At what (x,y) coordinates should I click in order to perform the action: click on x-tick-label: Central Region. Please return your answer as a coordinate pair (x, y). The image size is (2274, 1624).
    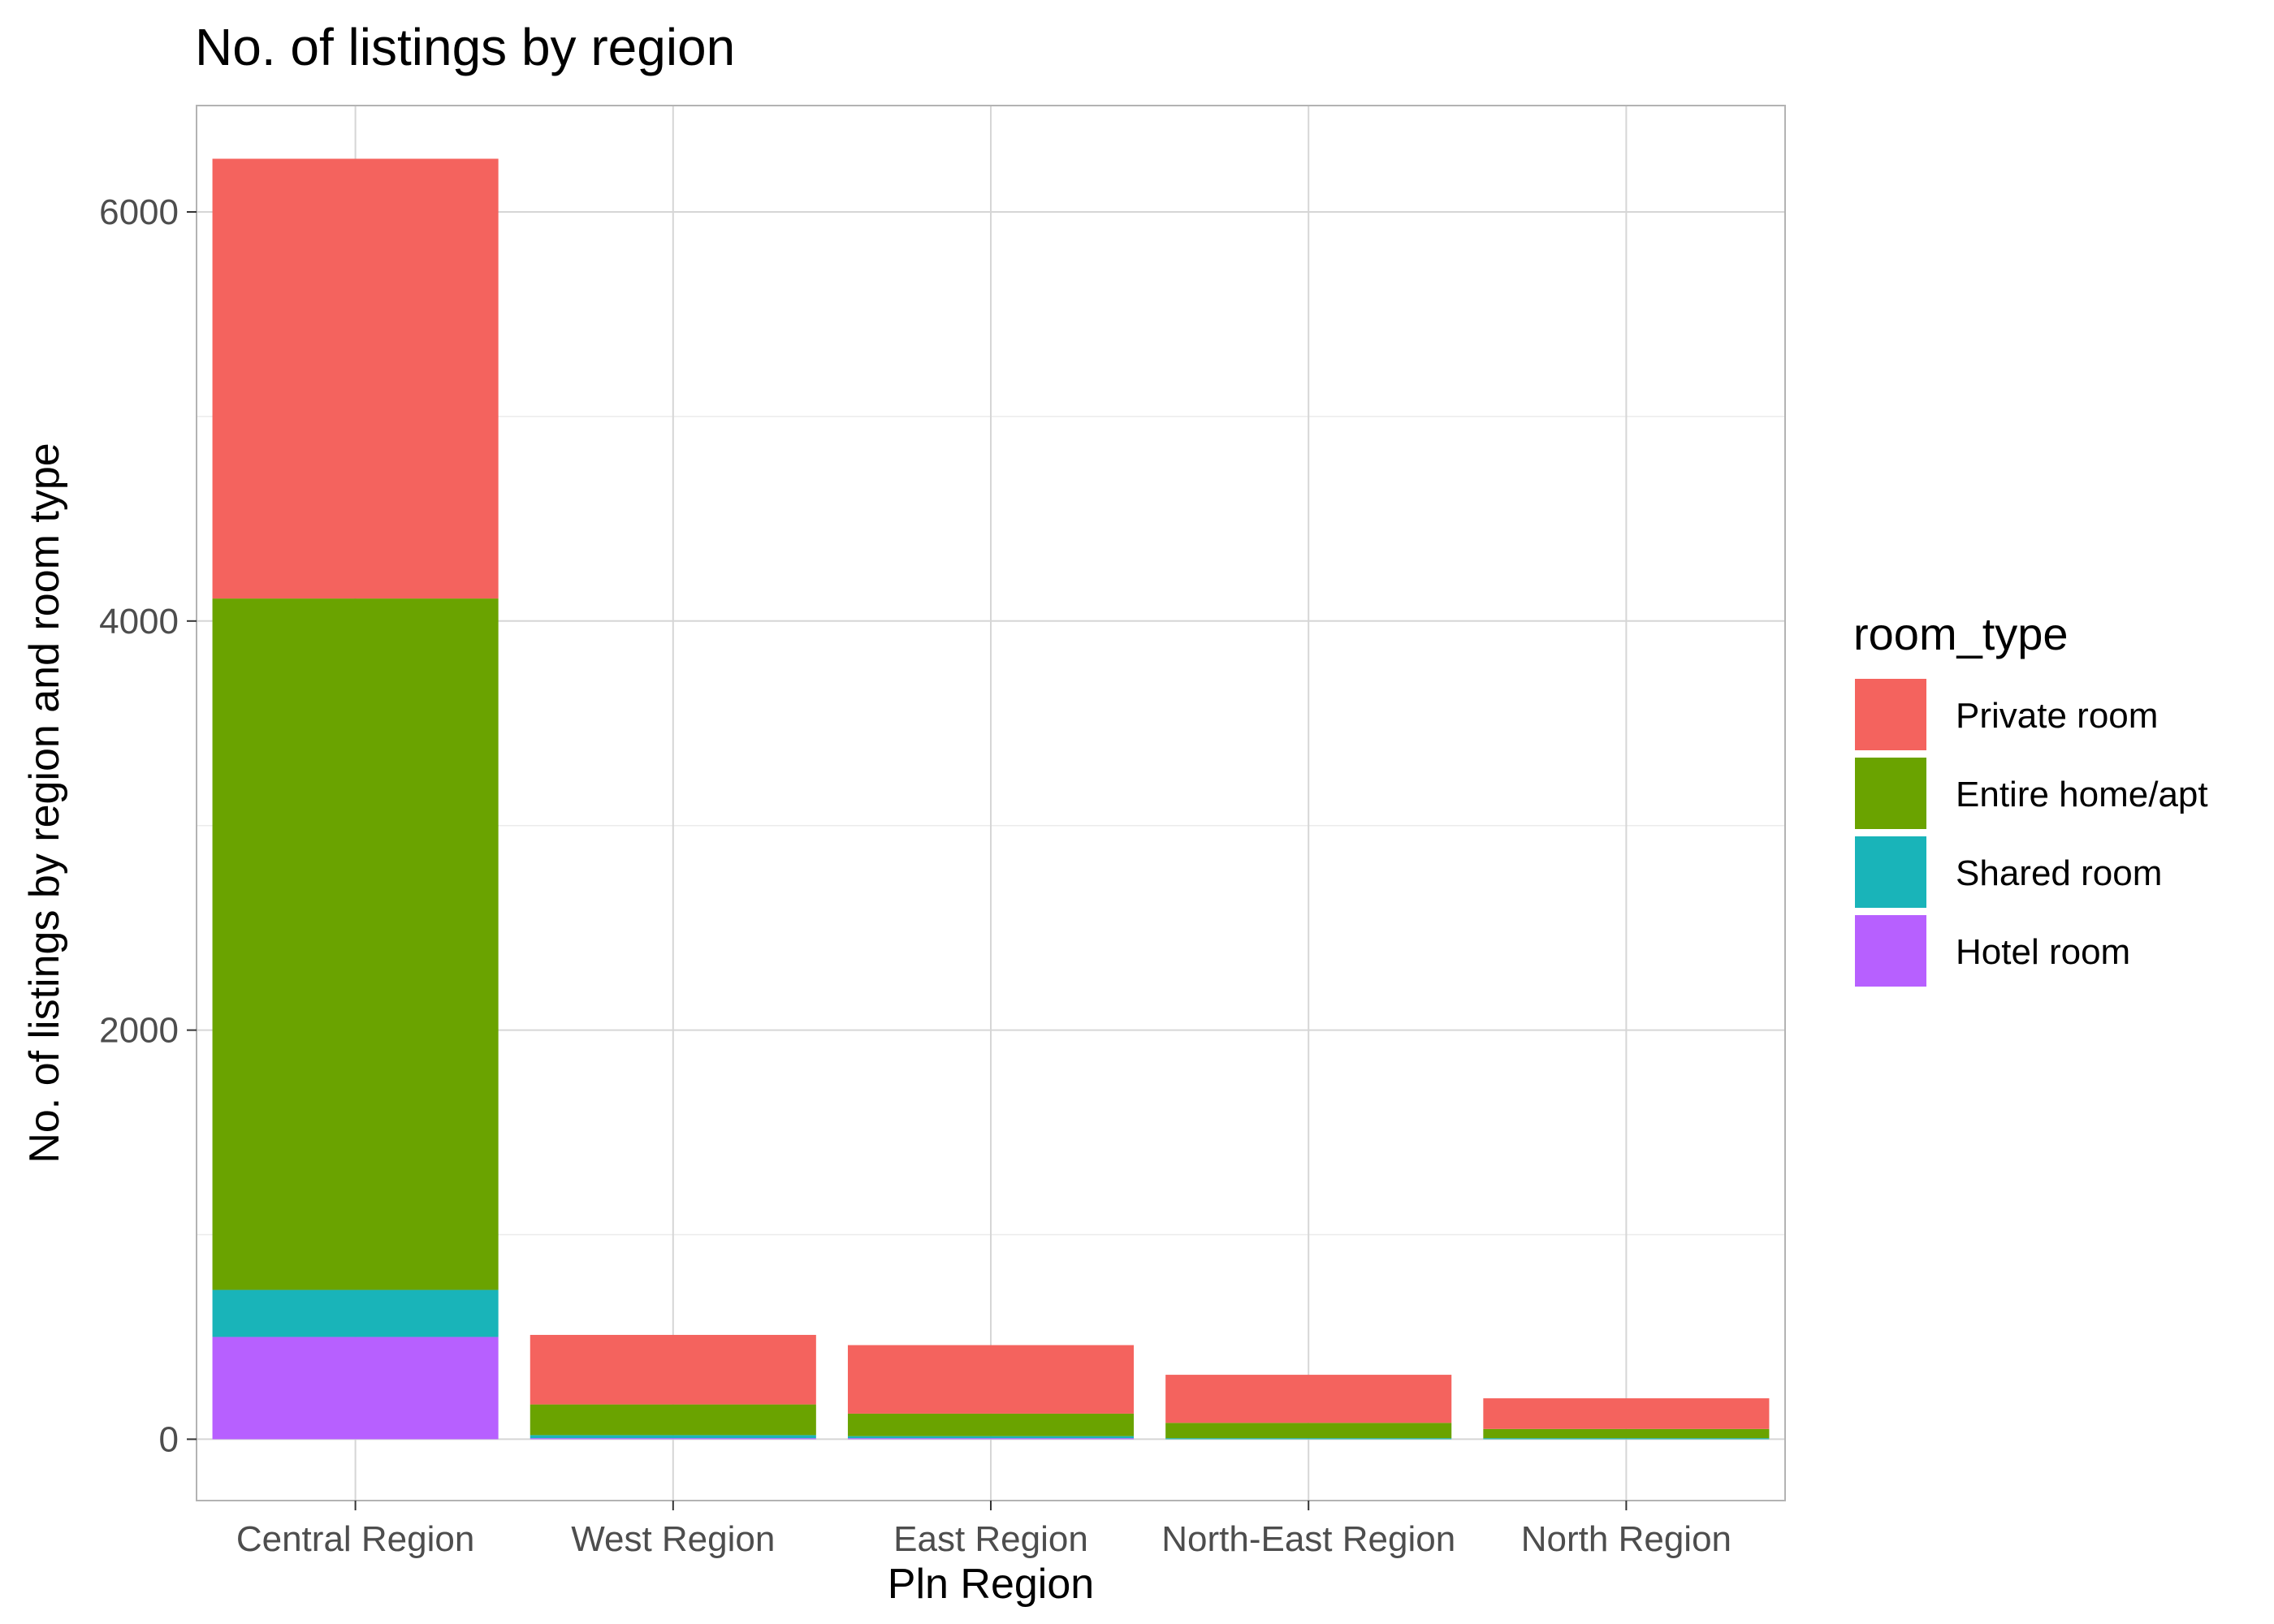
    Looking at the image, I should click on (355, 1539).